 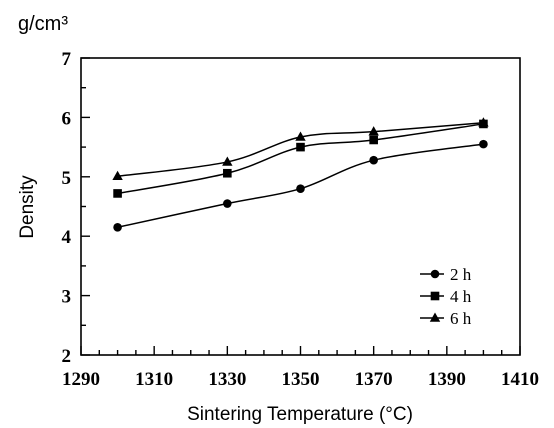 What do you see at coordinates (154, 379) in the screenshot?
I see `x-tick-label: 1310` at bounding box center [154, 379].